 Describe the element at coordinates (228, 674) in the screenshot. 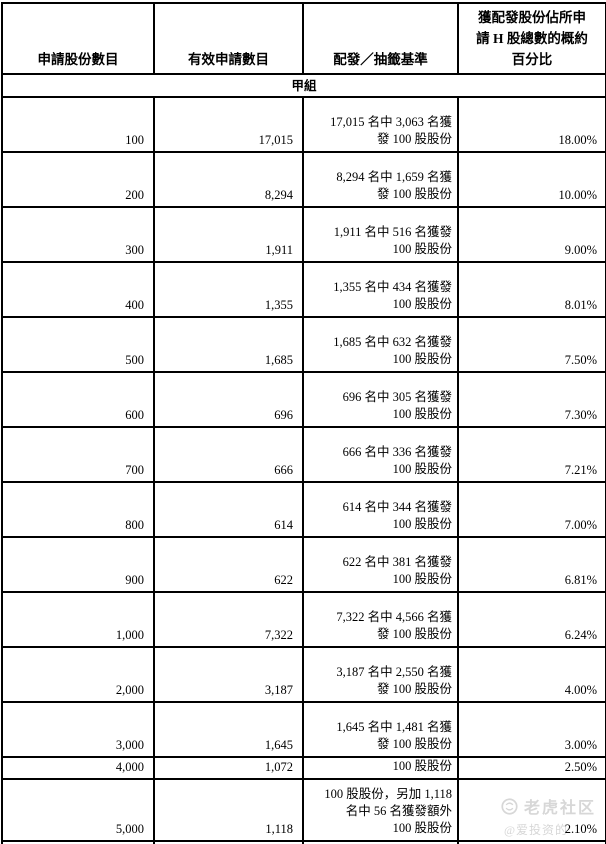

I see `cell-valid-applications: 3,187` at that location.